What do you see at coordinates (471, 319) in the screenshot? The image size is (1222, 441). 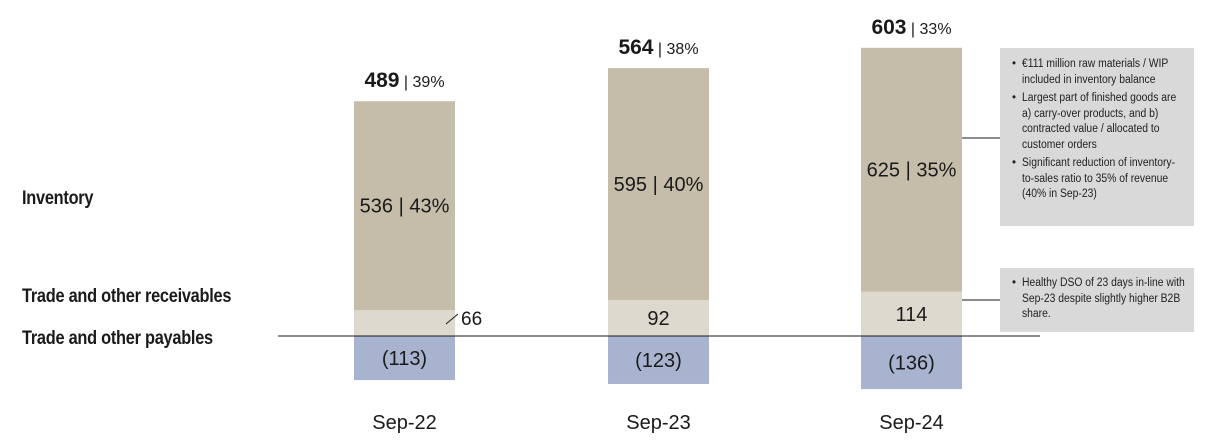 I see `data-label-receivables: 66` at bounding box center [471, 319].